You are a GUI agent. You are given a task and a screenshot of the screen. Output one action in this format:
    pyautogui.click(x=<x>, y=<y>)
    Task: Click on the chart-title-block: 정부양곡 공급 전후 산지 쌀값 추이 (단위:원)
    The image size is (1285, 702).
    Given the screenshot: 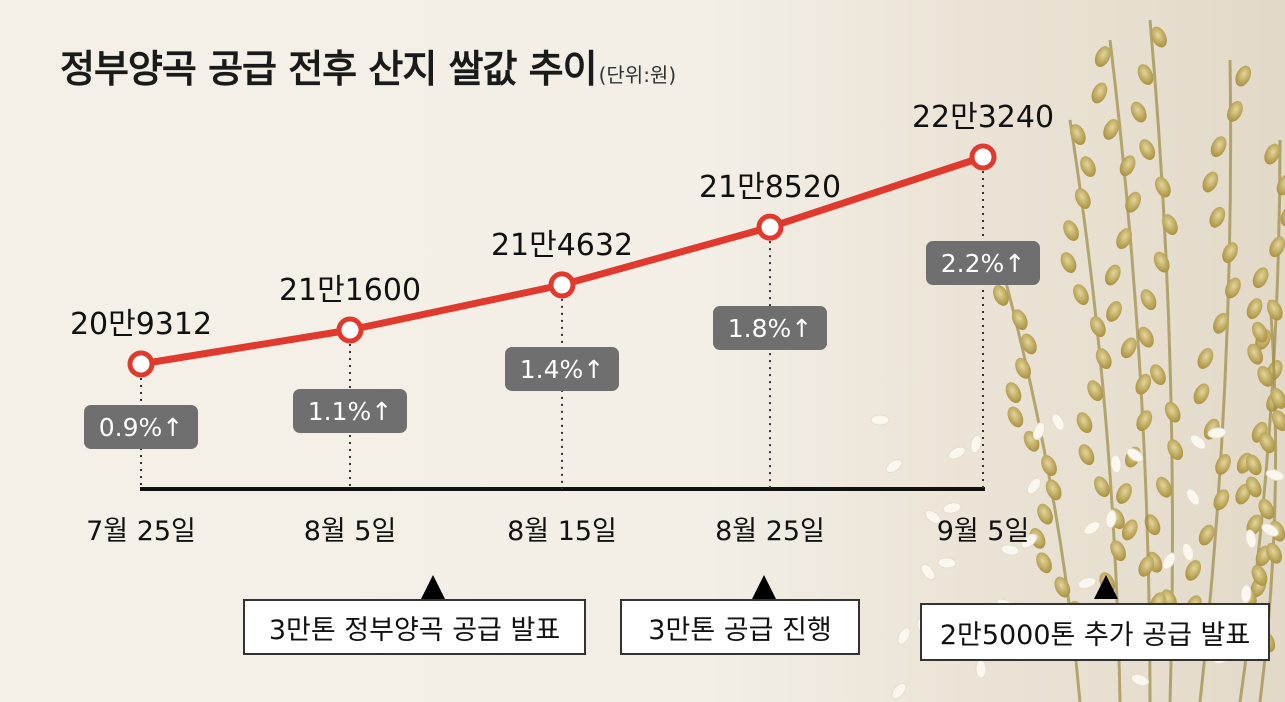 What is the action you would take?
    pyautogui.click(x=368, y=65)
    